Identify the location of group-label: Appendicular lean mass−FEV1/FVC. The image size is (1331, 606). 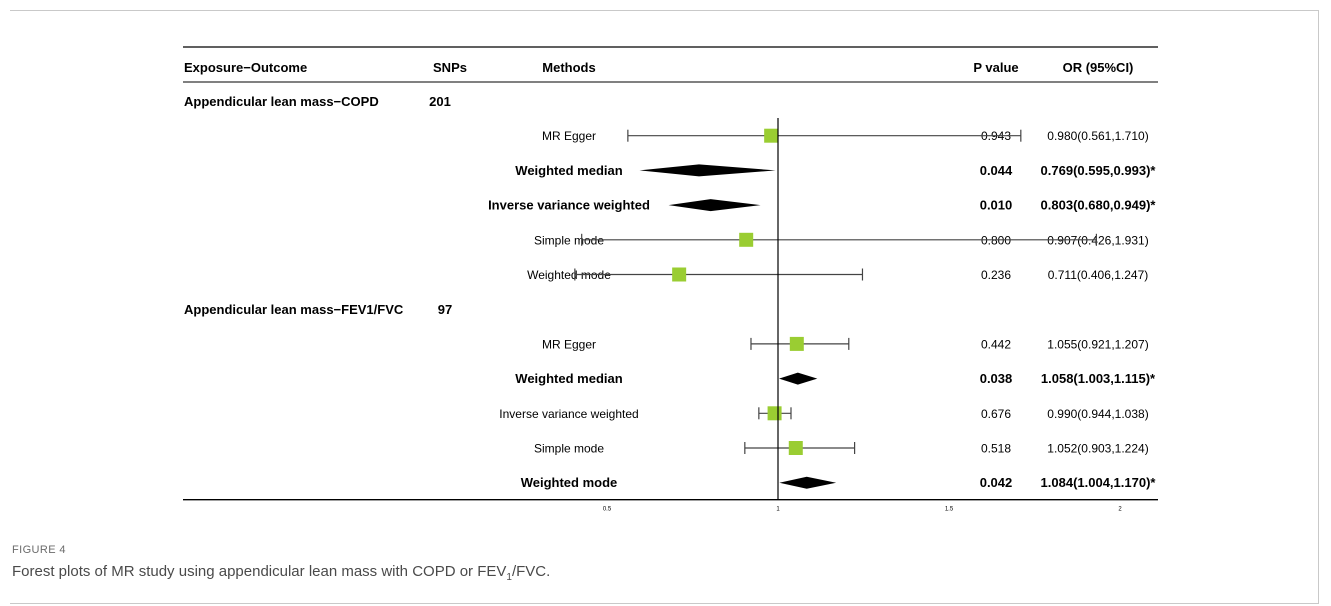
(294, 309).